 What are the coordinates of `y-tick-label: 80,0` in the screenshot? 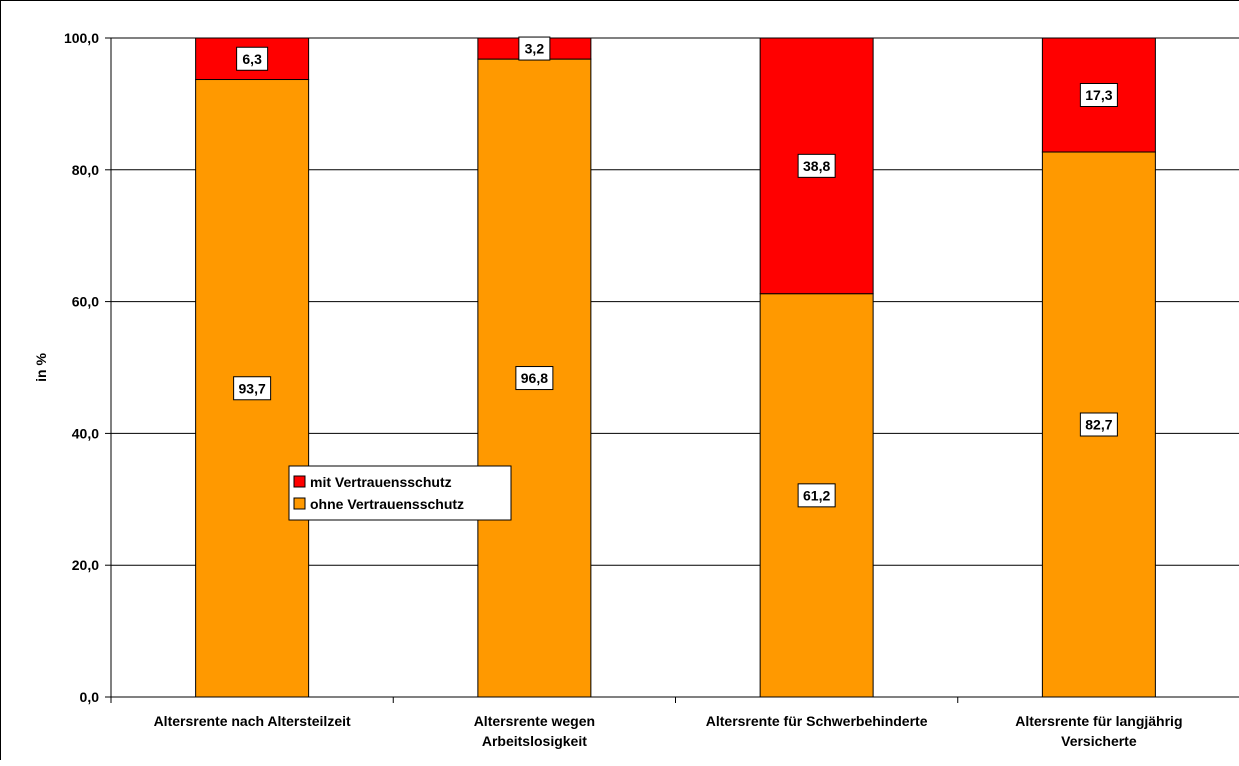 It's located at (85, 170).